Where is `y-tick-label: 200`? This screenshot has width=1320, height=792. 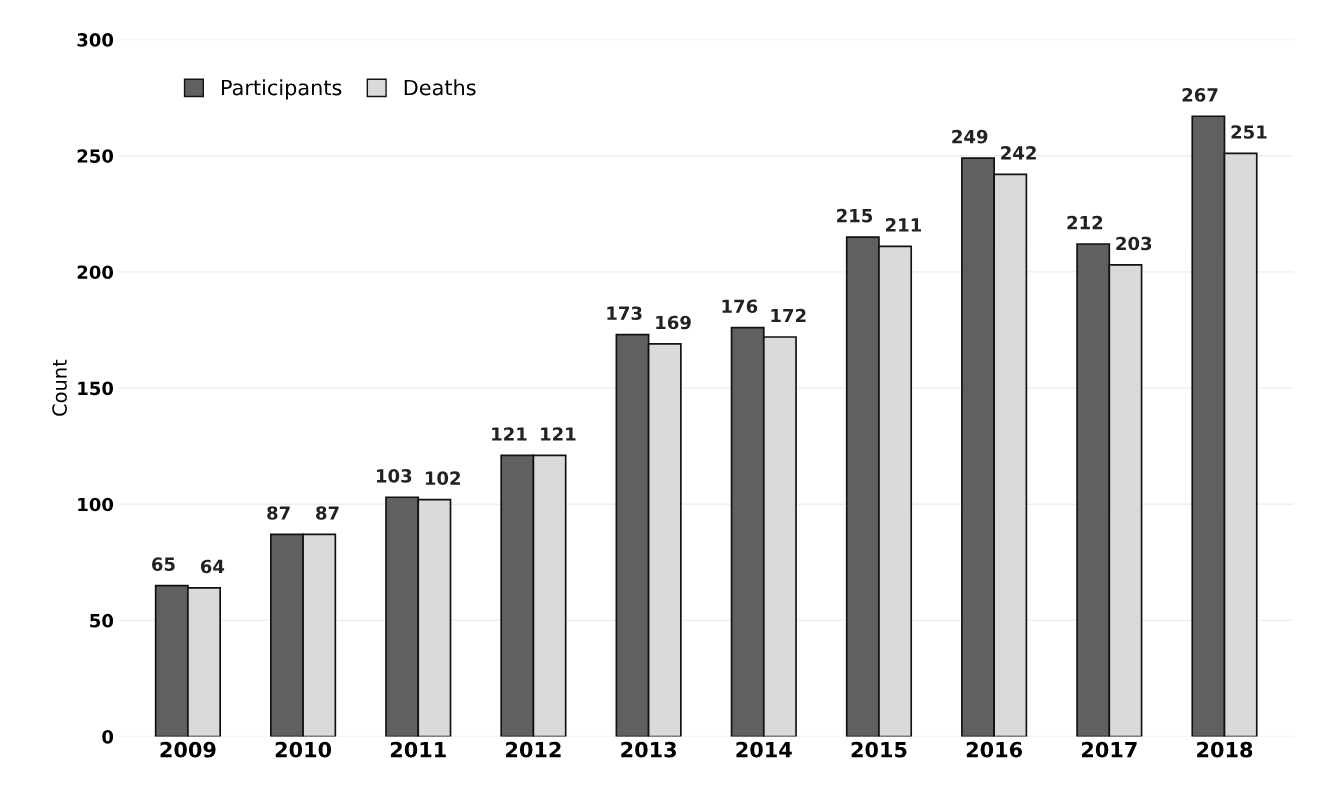 y-tick-label: 200 is located at coordinates (95, 272).